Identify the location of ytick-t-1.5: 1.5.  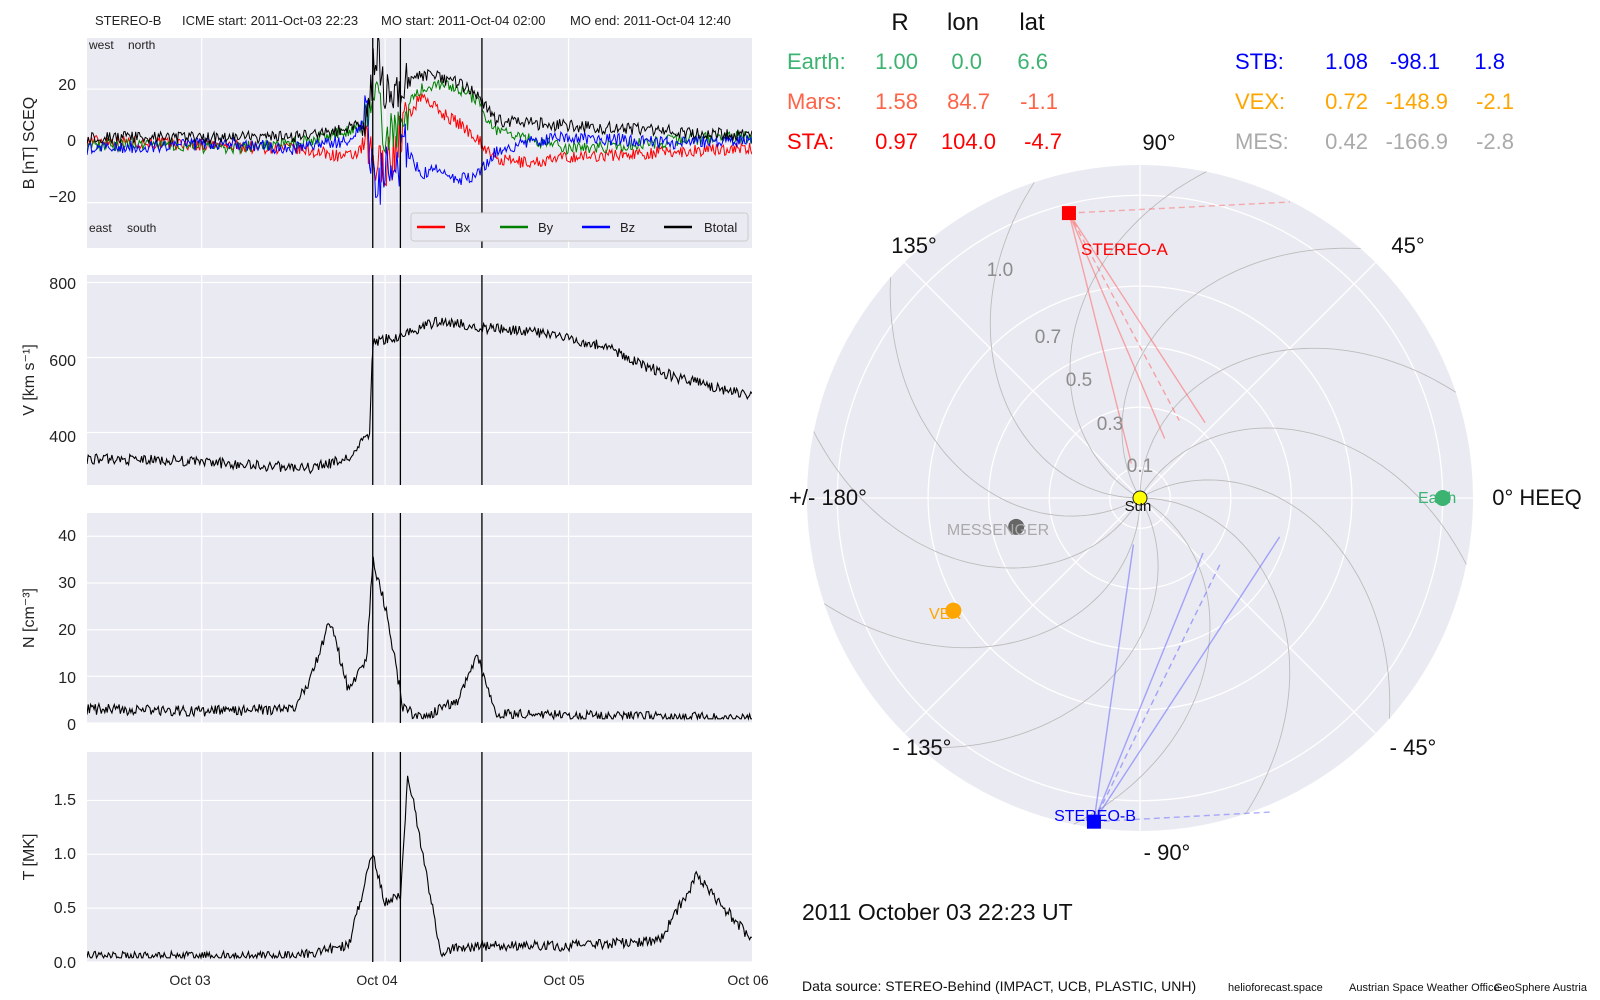
(65, 800).